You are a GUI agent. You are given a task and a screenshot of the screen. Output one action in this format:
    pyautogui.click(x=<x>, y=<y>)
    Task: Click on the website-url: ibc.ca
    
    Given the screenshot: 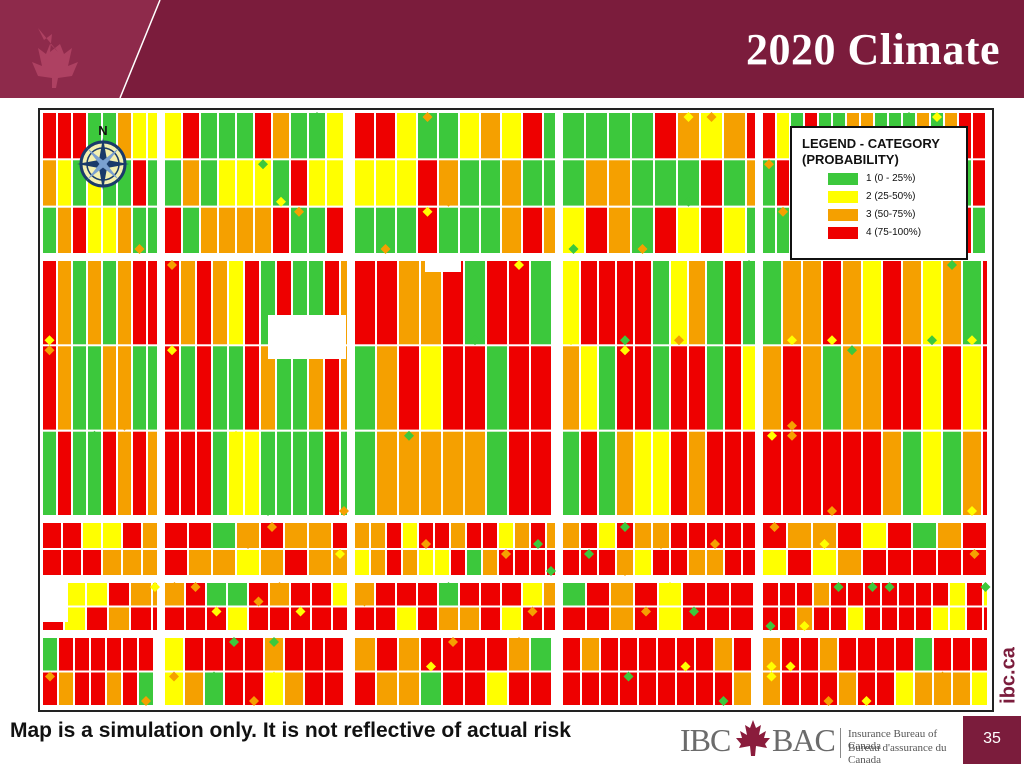 What is the action you would take?
    pyautogui.click(x=1008, y=675)
    